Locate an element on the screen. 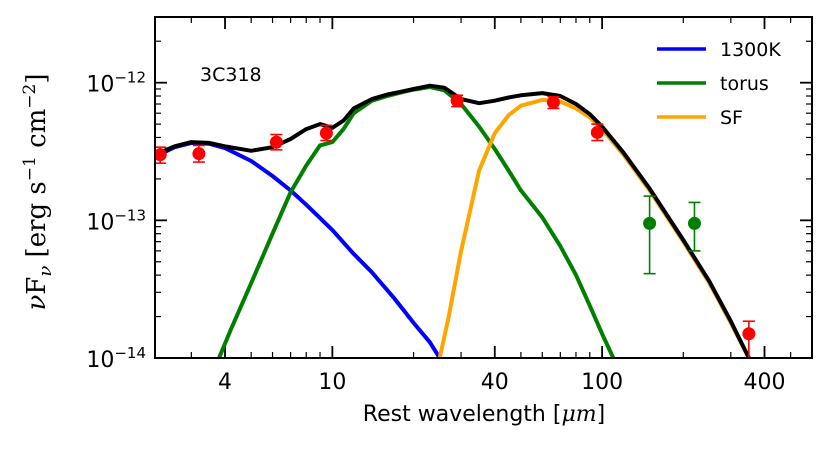 Image resolution: width=831 pixels, height=450 pixels. y-tick-label: 10−14 is located at coordinates (116, 358).